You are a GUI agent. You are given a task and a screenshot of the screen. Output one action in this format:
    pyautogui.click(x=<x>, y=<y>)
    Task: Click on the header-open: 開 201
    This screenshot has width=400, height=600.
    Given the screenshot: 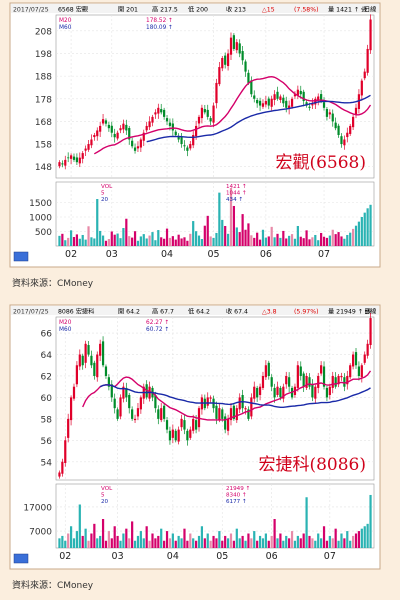 What is the action you would take?
    pyautogui.click(x=128, y=10)
    